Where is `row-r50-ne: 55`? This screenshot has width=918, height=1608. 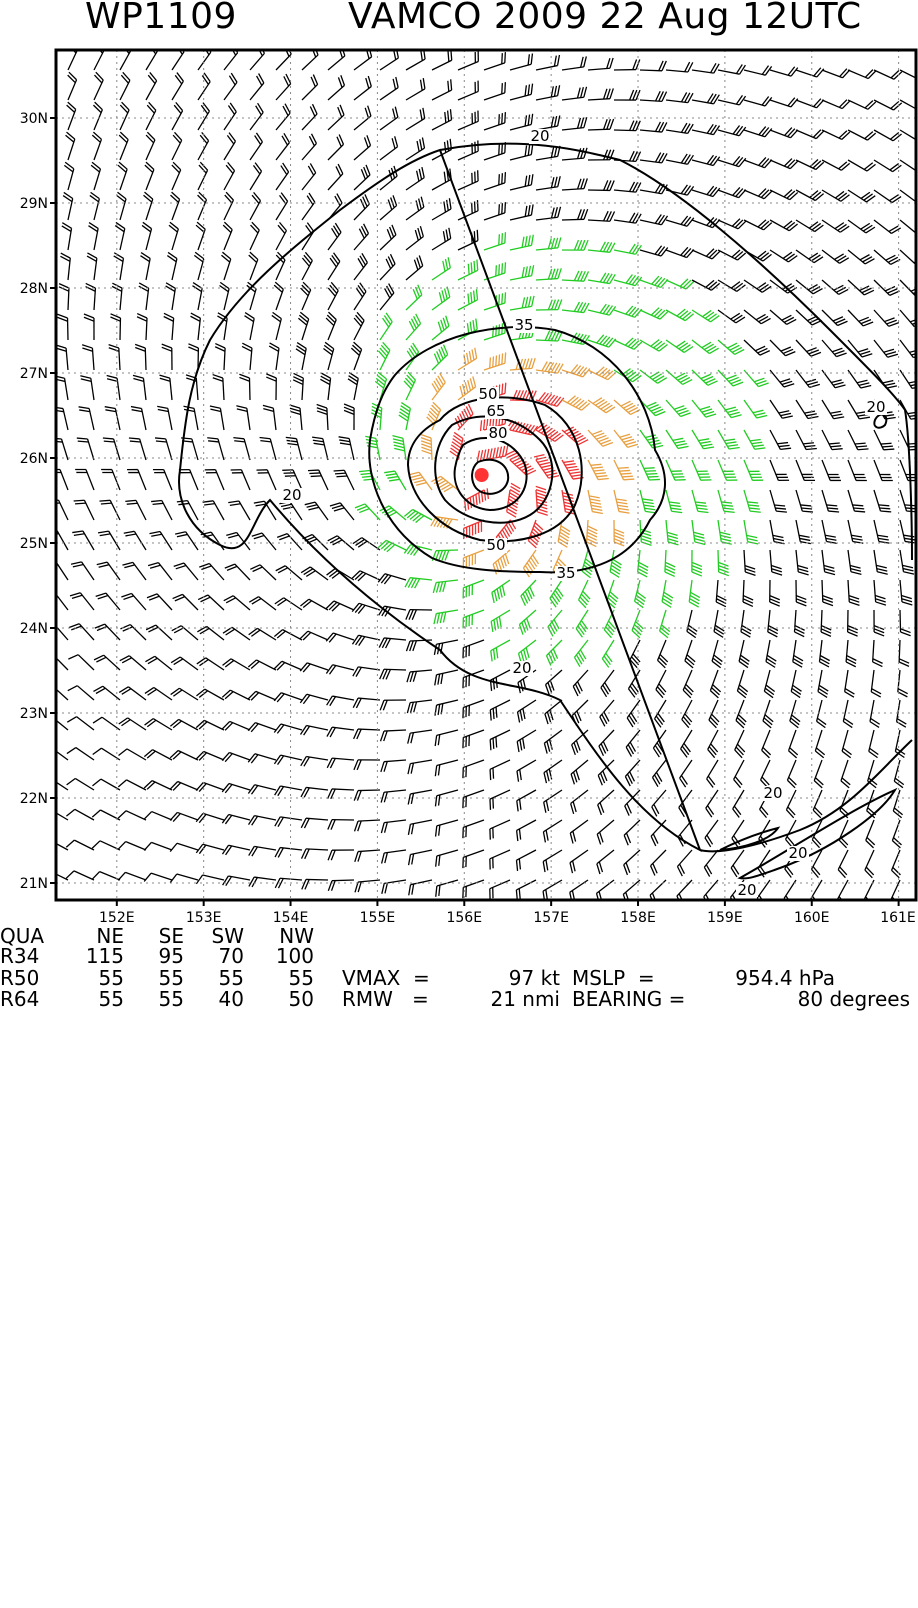 row-r50-ne: 55 is located at coordinates (92, 978).